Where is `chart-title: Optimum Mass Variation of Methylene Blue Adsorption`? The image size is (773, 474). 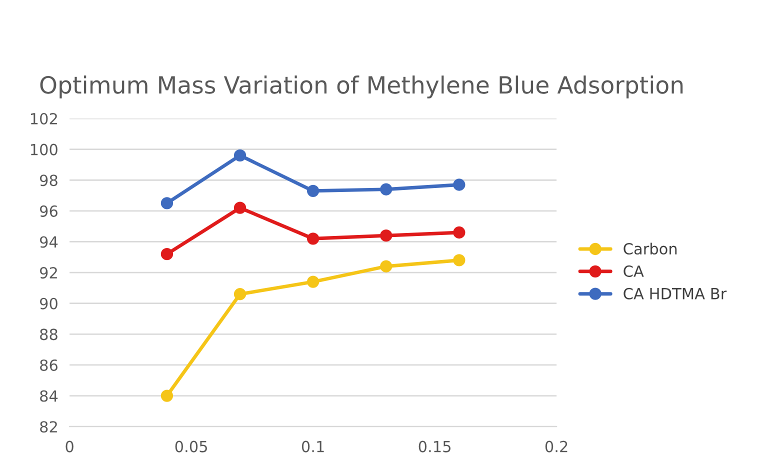
chart-title: Optimum Mass Variation of Methylene Blue Adsorption is located at coordinates (361, 87).